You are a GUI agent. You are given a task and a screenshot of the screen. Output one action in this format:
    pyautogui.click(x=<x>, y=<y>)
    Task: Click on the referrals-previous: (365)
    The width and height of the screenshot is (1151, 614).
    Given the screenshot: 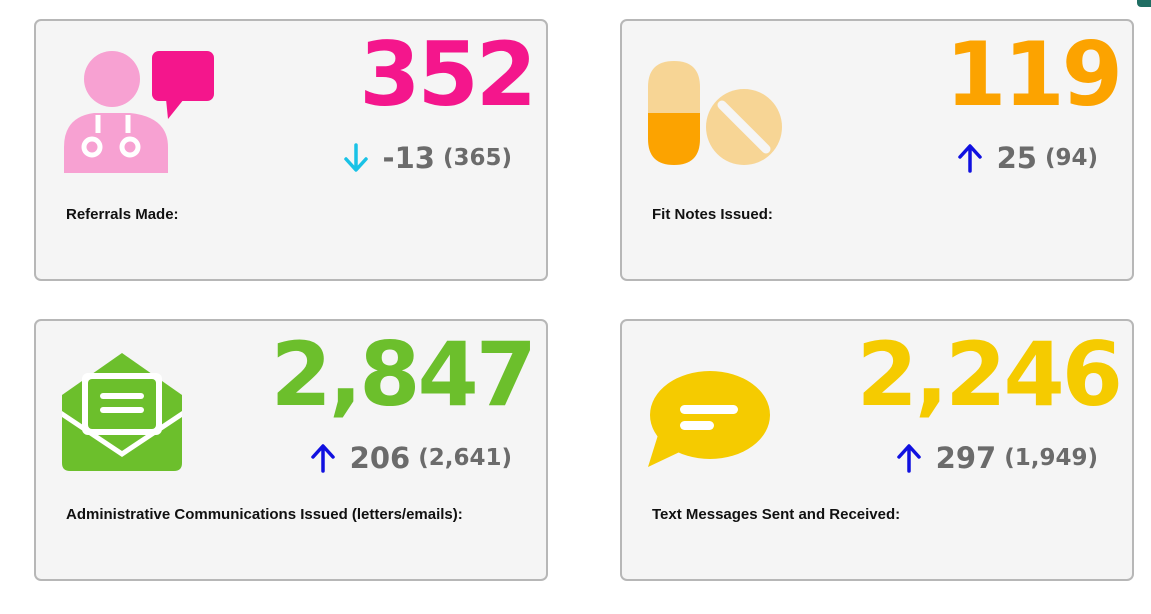 What is the action you would take?
    pyautogui.click(x=477, y=158)
    